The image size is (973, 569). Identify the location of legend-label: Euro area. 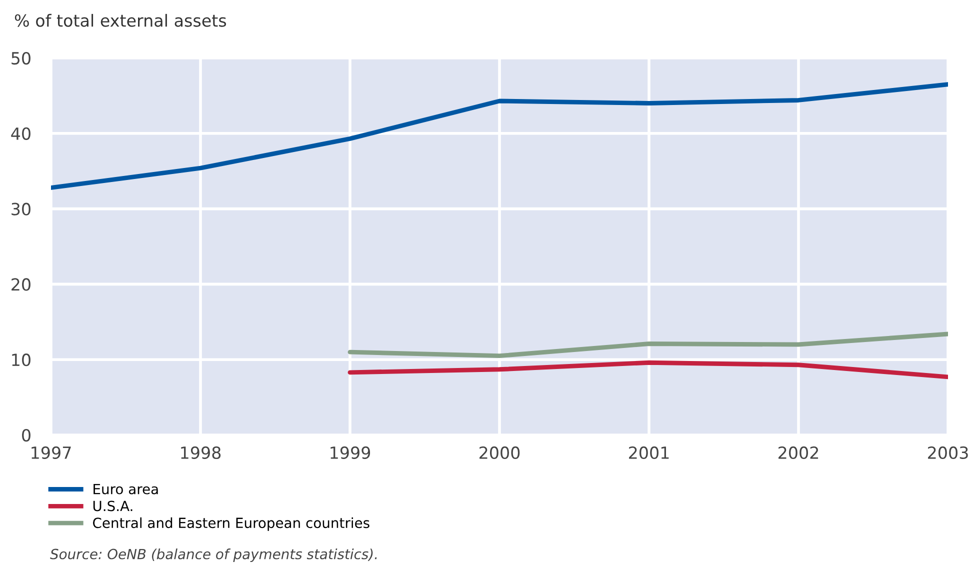
(126, 489).